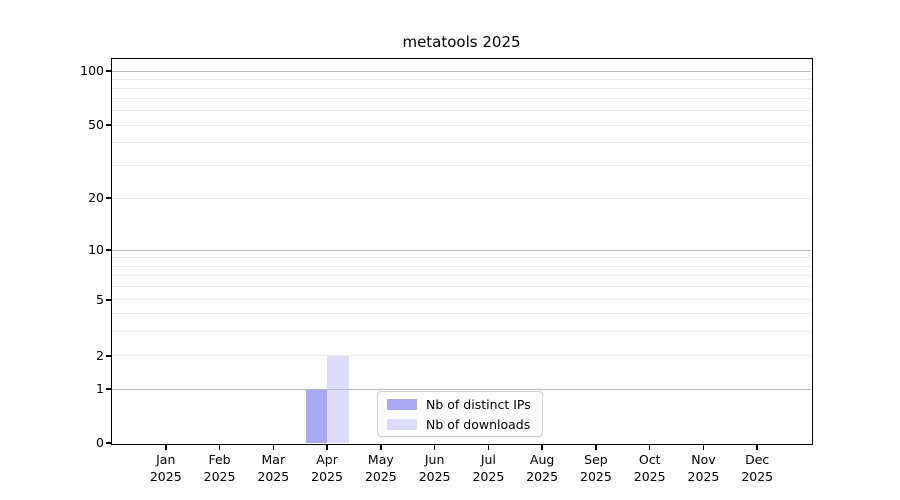 Image resolution: width=900 pixels, height=500 pixels. I want to click on x-tick-label: Jun 2025, so click(434, 468).